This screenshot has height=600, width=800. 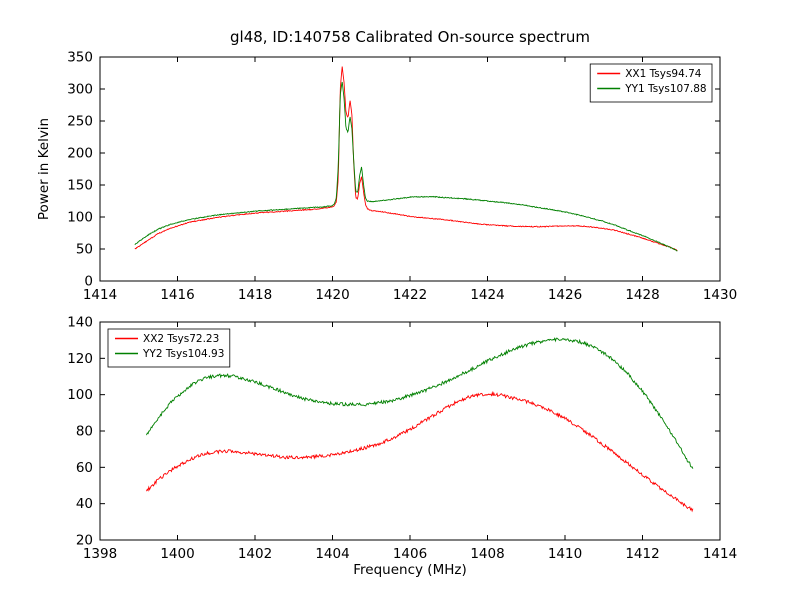 I want to click on svg-text: 250, so click(x=80, y=122).